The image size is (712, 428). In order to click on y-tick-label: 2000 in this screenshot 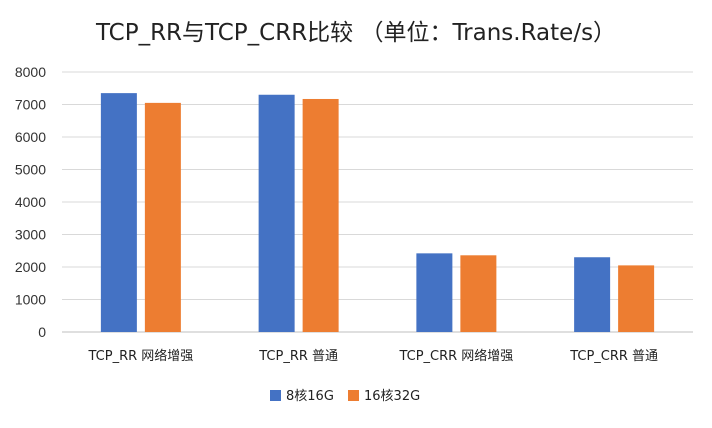, I will do `click(30, 267)`.